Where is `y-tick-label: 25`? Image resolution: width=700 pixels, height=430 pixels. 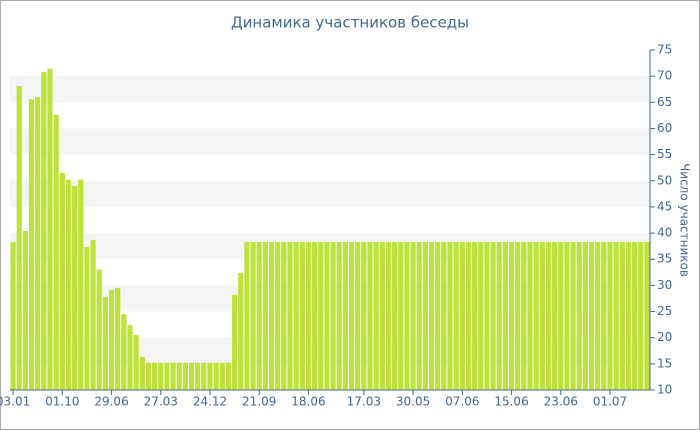
y-tick-label: 25 is located at coordinates (664, 311).